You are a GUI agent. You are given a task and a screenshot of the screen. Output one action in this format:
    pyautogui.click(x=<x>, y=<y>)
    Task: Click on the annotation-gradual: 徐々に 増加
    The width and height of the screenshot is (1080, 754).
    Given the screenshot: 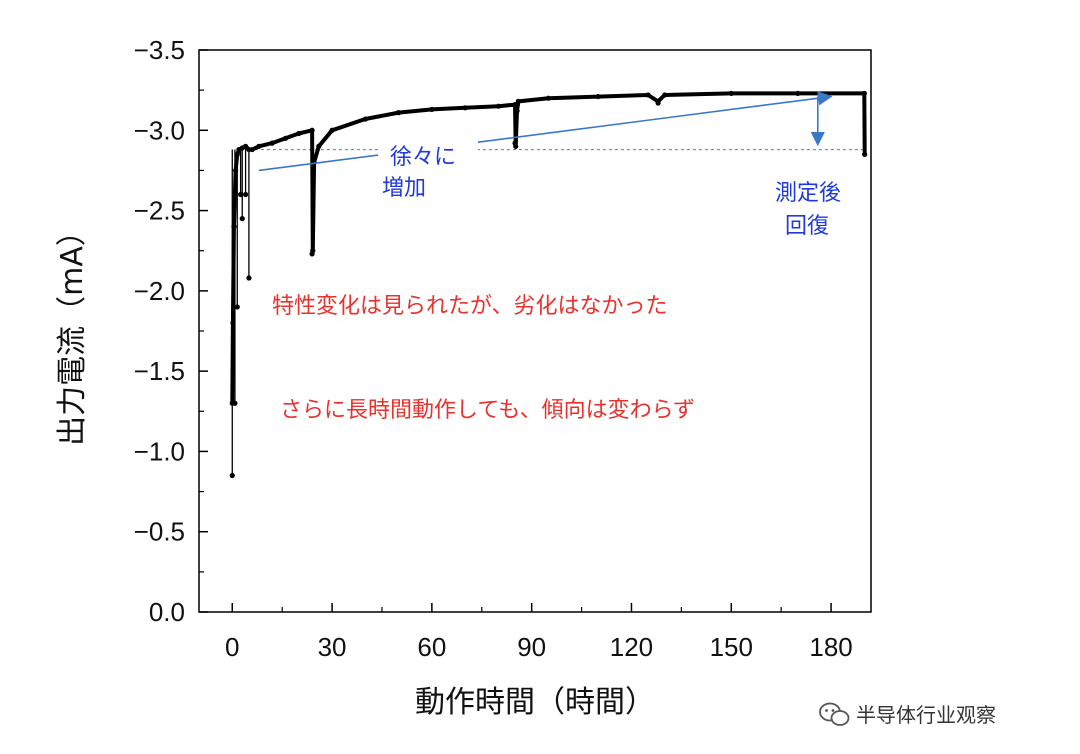 What is the action you would take?
    pyautogui.click(x=428, y=171)
    